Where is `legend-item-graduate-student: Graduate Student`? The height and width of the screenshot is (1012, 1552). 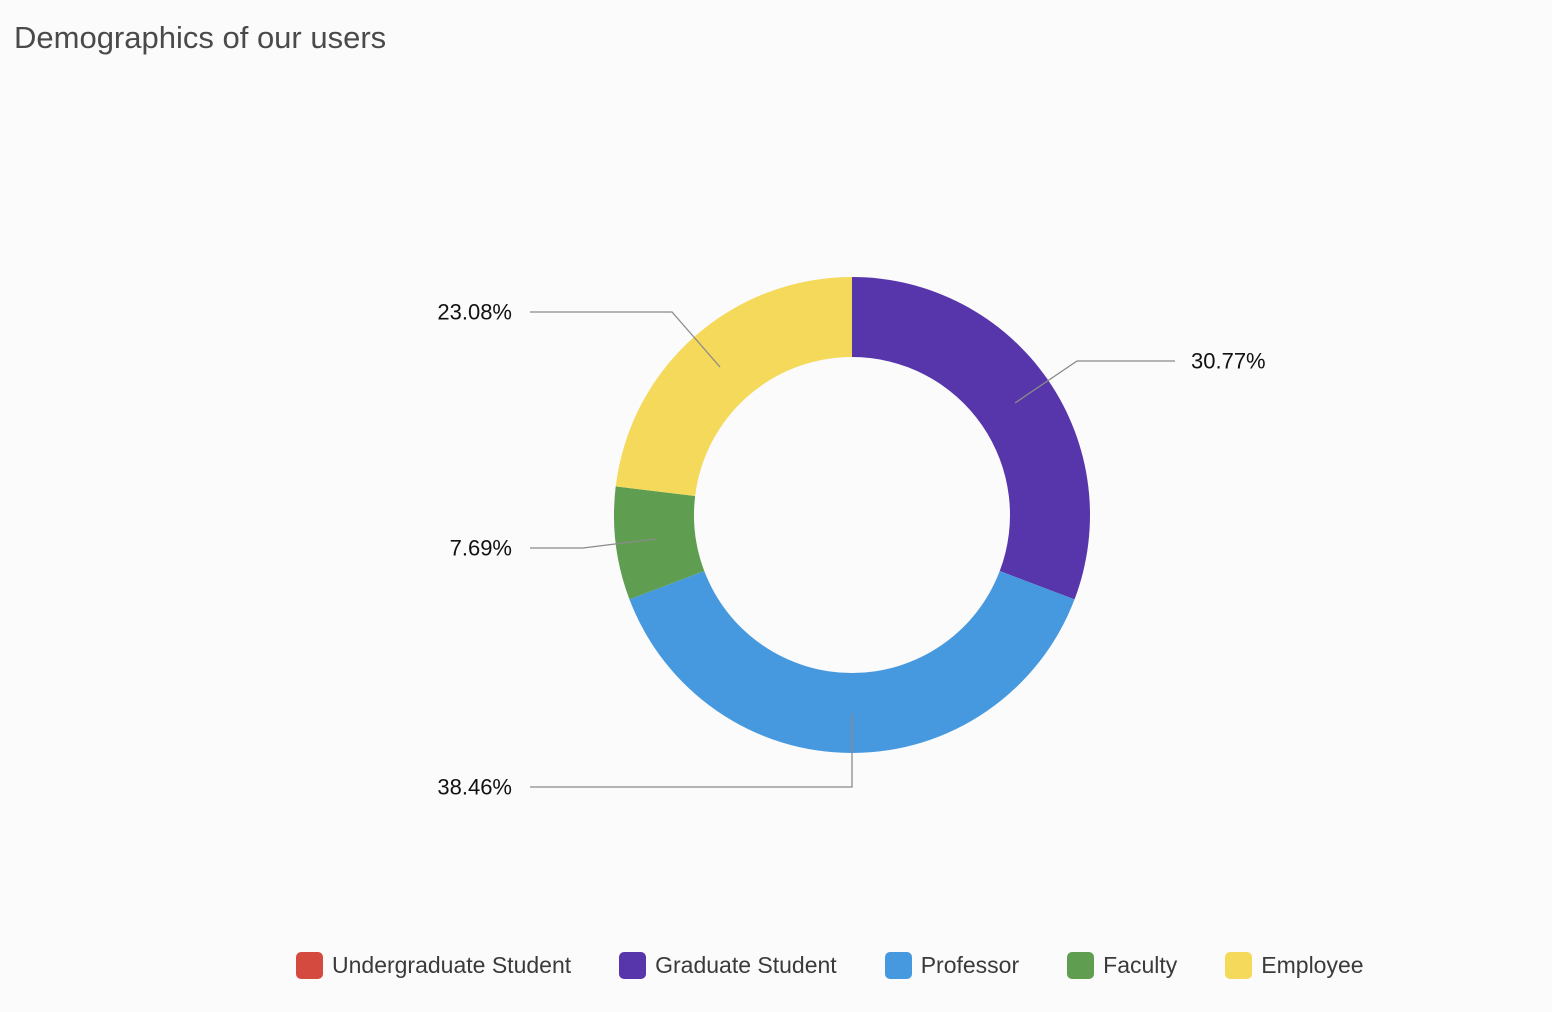 legend-item-graduate-student: Graduate Student is located at coordinates (728, 965).